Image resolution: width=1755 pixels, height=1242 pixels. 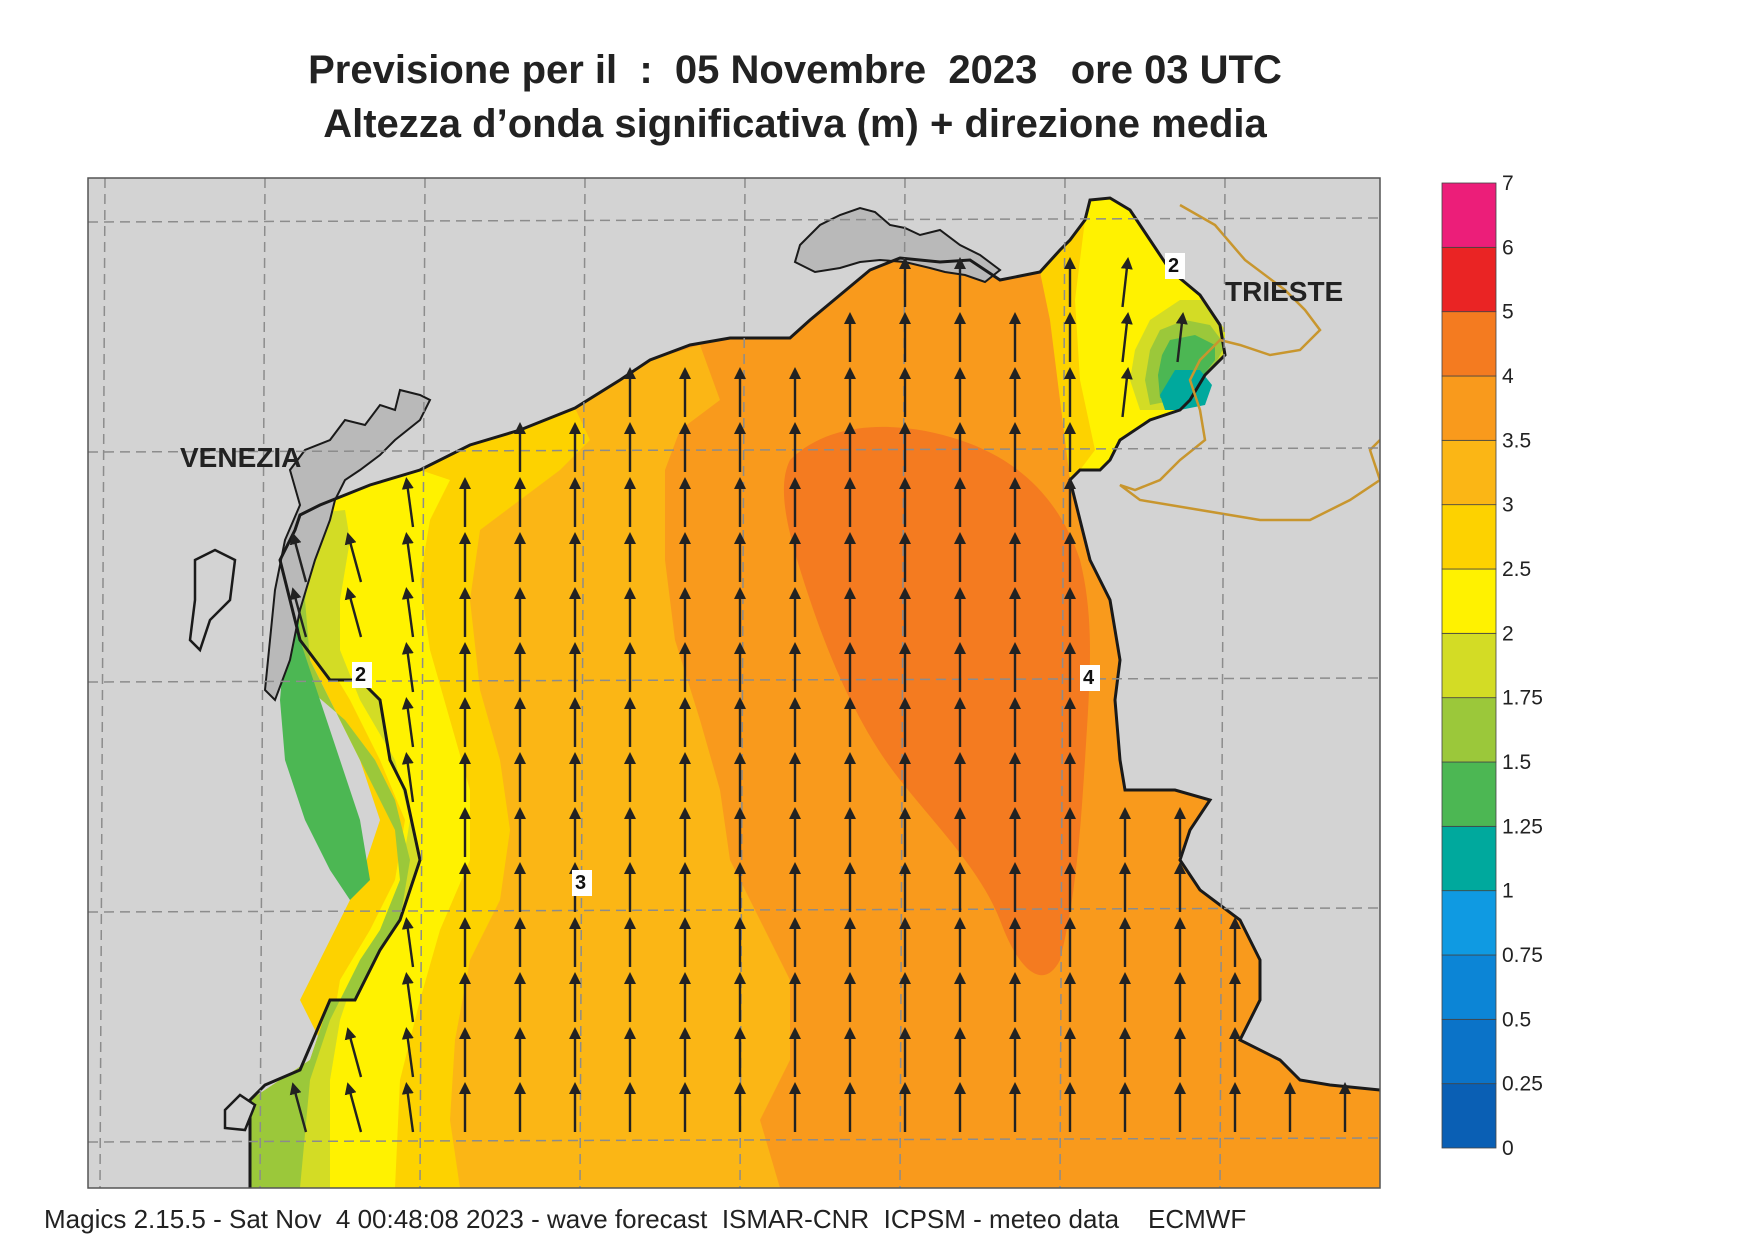 I want to click on colorbar-tick-label: 2, so click(x=1508, y=633).